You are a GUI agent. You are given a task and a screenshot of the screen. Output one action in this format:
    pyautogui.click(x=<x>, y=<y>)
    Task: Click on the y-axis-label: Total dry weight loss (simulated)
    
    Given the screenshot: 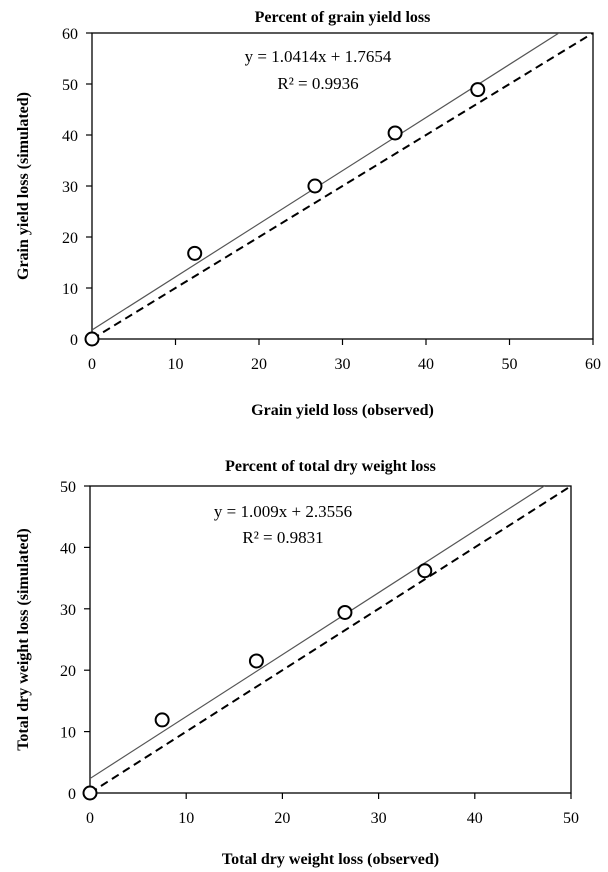 What is the action you would take?
    pyautogui.click(x=23, y=639)
    